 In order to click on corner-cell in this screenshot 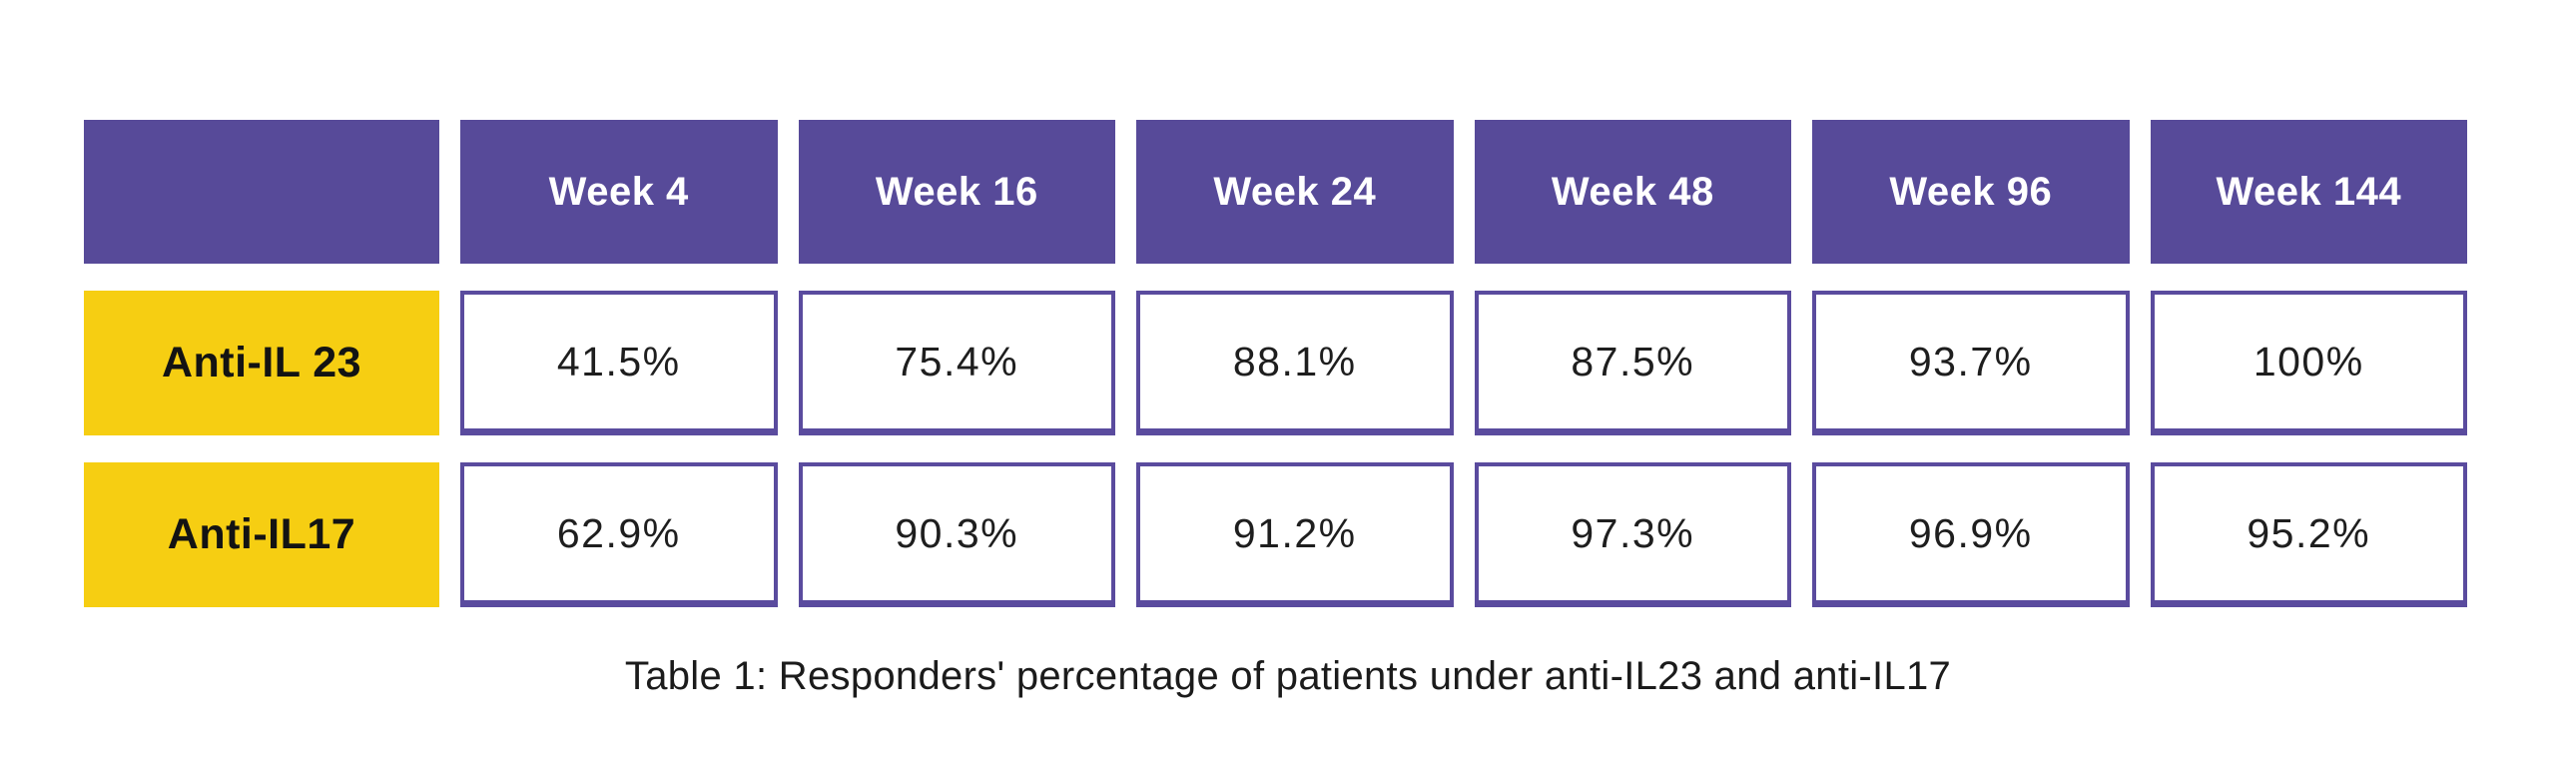, I will do `click(261, 192)`.